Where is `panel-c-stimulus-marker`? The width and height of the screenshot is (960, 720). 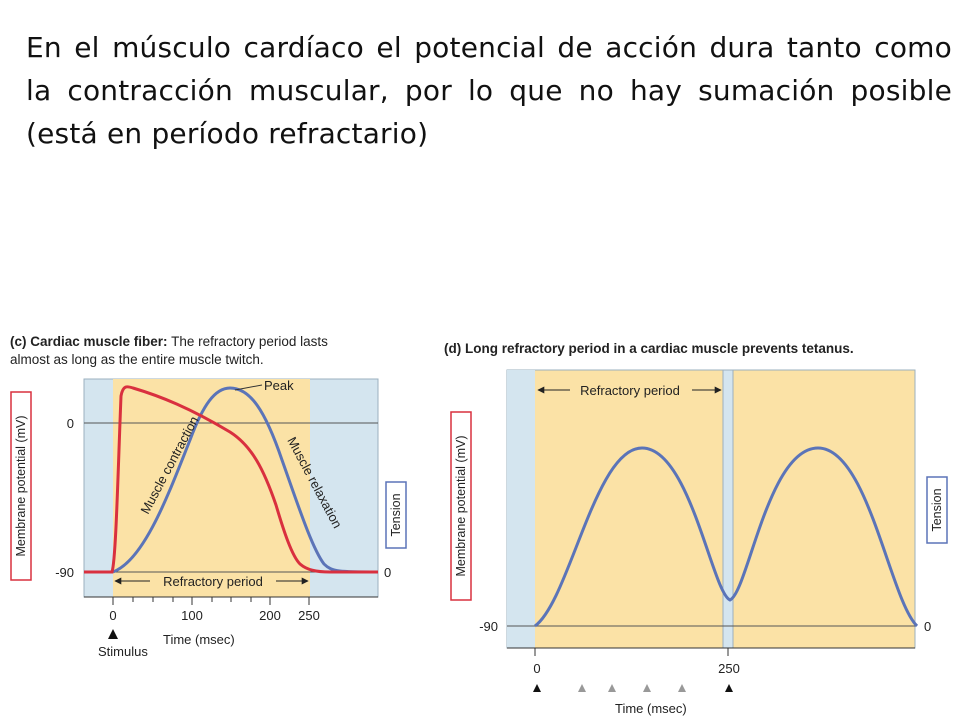
panel-c-stimulus-marker is located at coordinates (113, 634).